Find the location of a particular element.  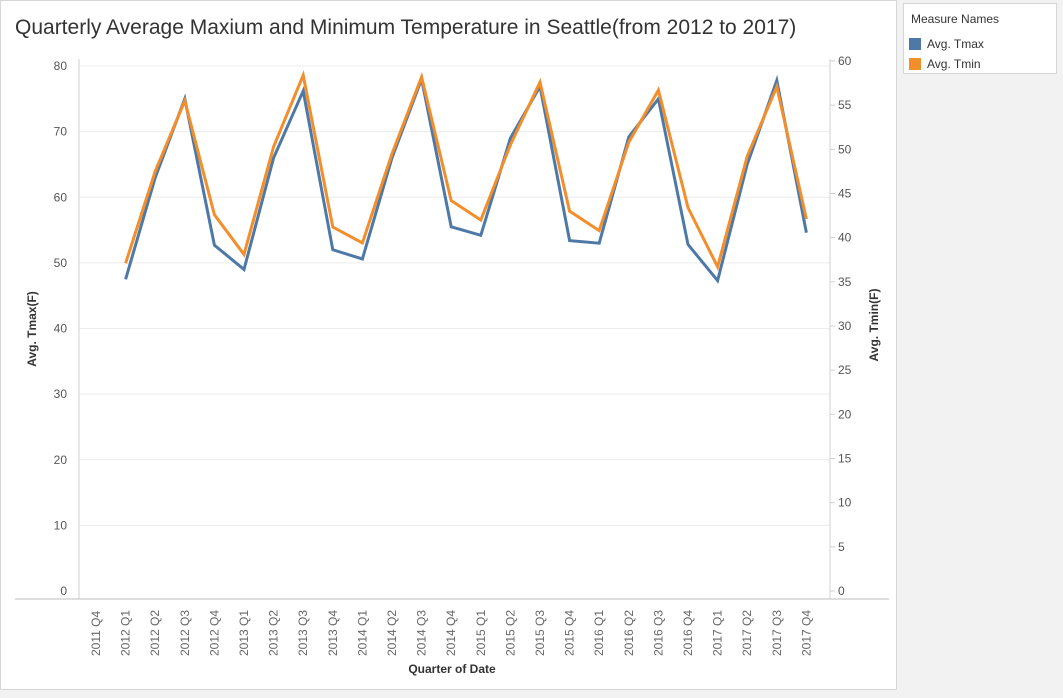

y-left-axis-title: Avg. Tmax(F) is located at coordinates (32, 329).